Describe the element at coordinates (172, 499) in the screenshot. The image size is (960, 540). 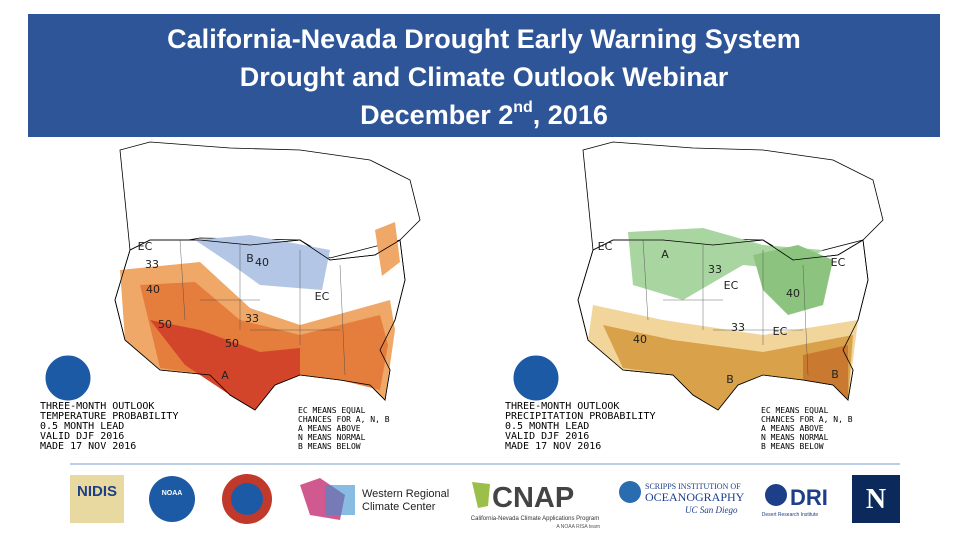
I see `noaa-logo` at that location.